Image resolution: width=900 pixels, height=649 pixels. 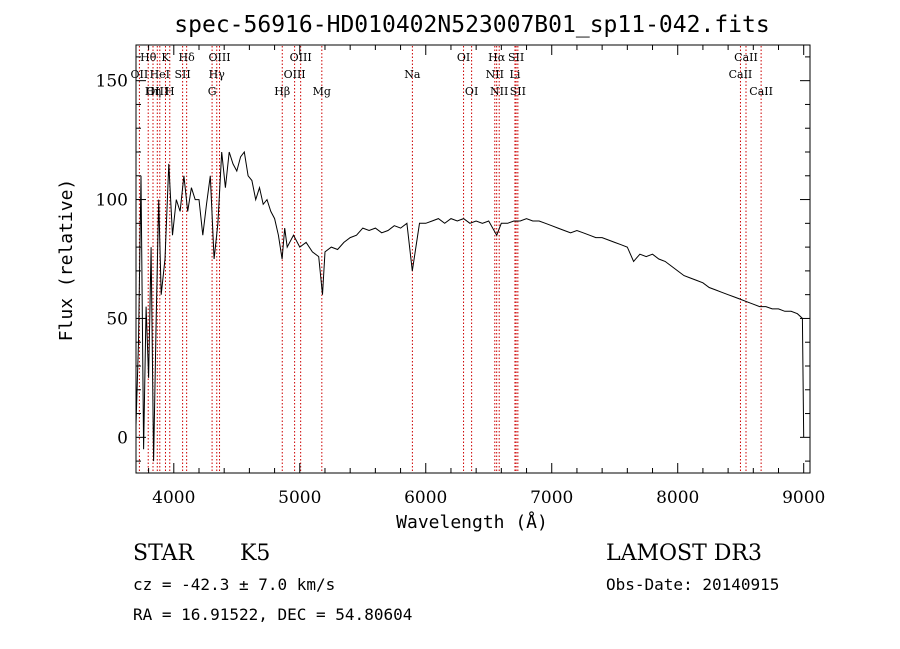 I want to click on spectral-line-label: Li, so click(x=515, y=74).